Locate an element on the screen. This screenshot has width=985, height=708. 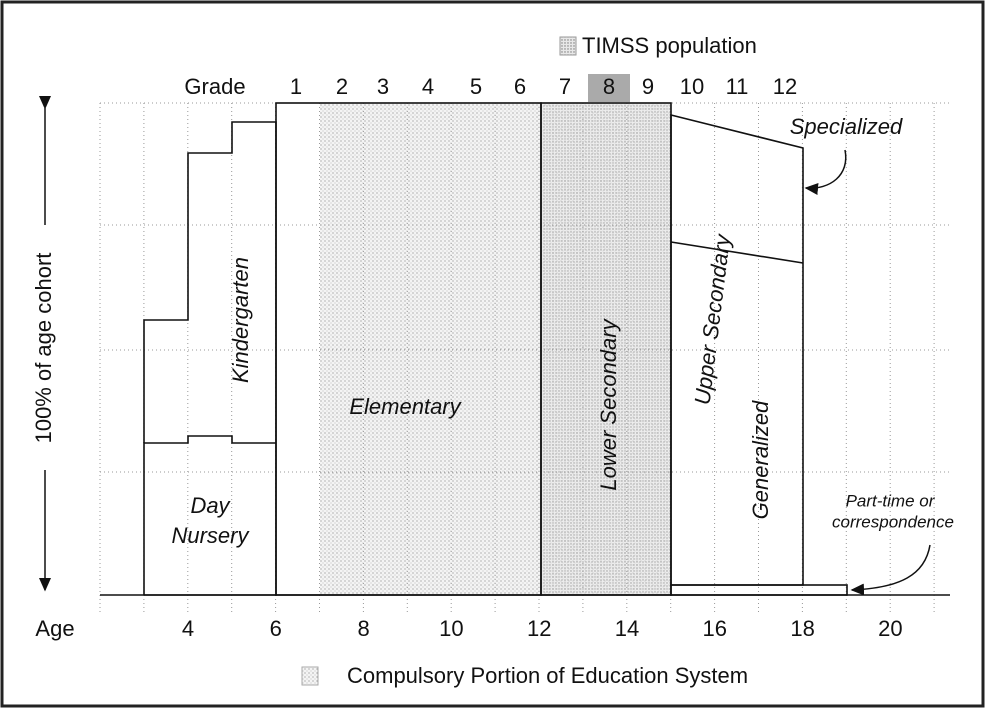
age-number: 16 is located at coordinates (715, 628).